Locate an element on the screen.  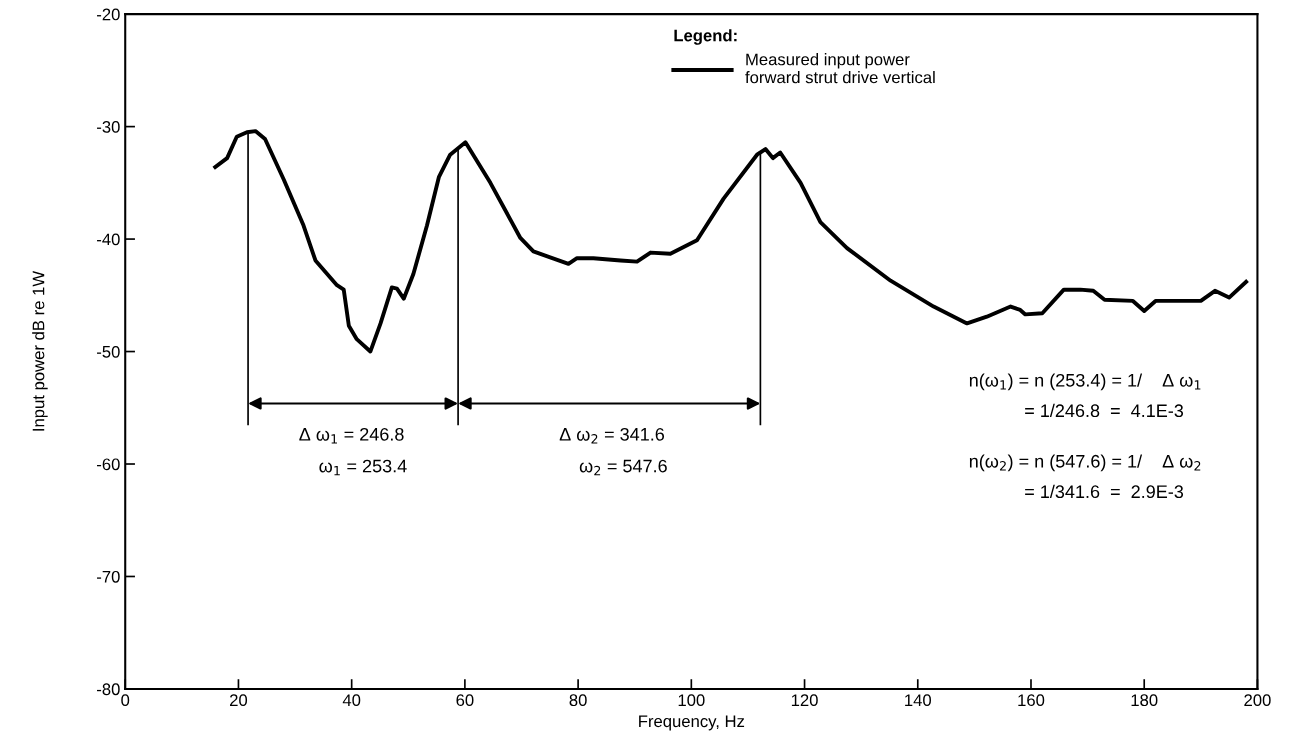
legend-label: Measured input power forward strut drive vertical is located at coordinates (840, 68).